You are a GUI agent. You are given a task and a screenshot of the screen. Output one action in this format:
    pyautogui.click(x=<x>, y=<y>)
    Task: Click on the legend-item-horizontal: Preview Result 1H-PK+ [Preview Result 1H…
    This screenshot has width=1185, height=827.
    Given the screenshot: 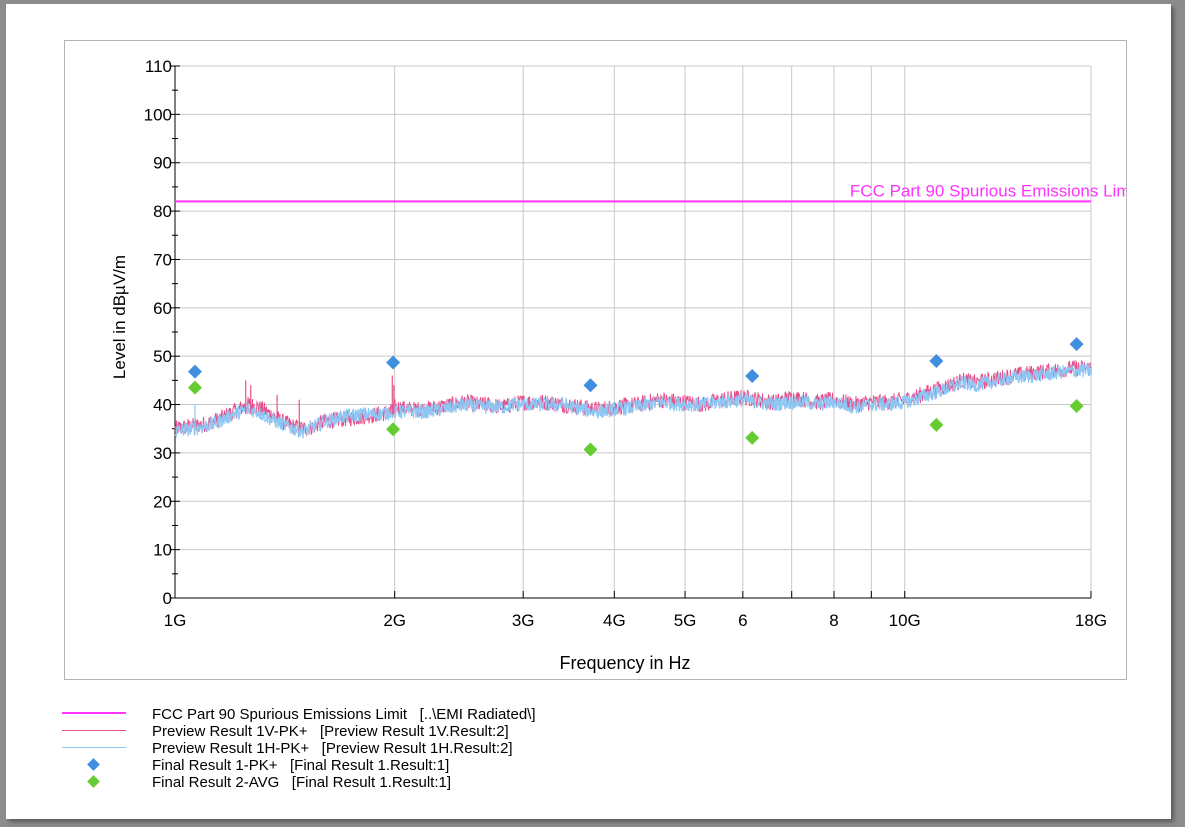 What is the action you would take?
    pyautogui.click(x=284, y=748)
    